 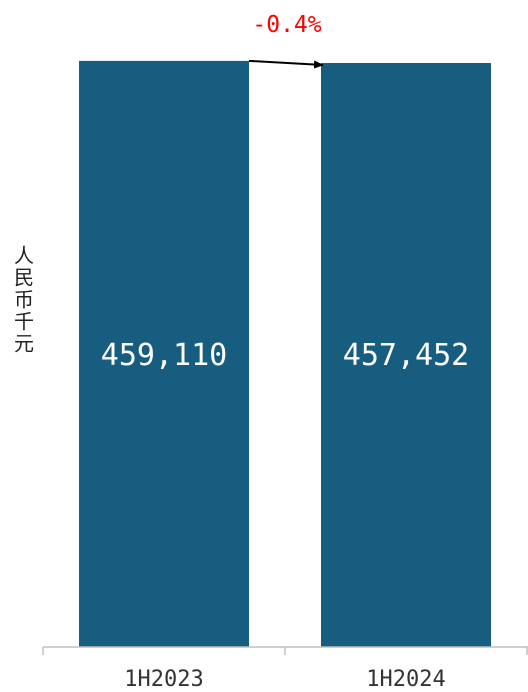 What do you see at coordinates (405, 679) in the screenshot?
I see `x-tick-label: 1H2024` at bounding box center [405, 679].